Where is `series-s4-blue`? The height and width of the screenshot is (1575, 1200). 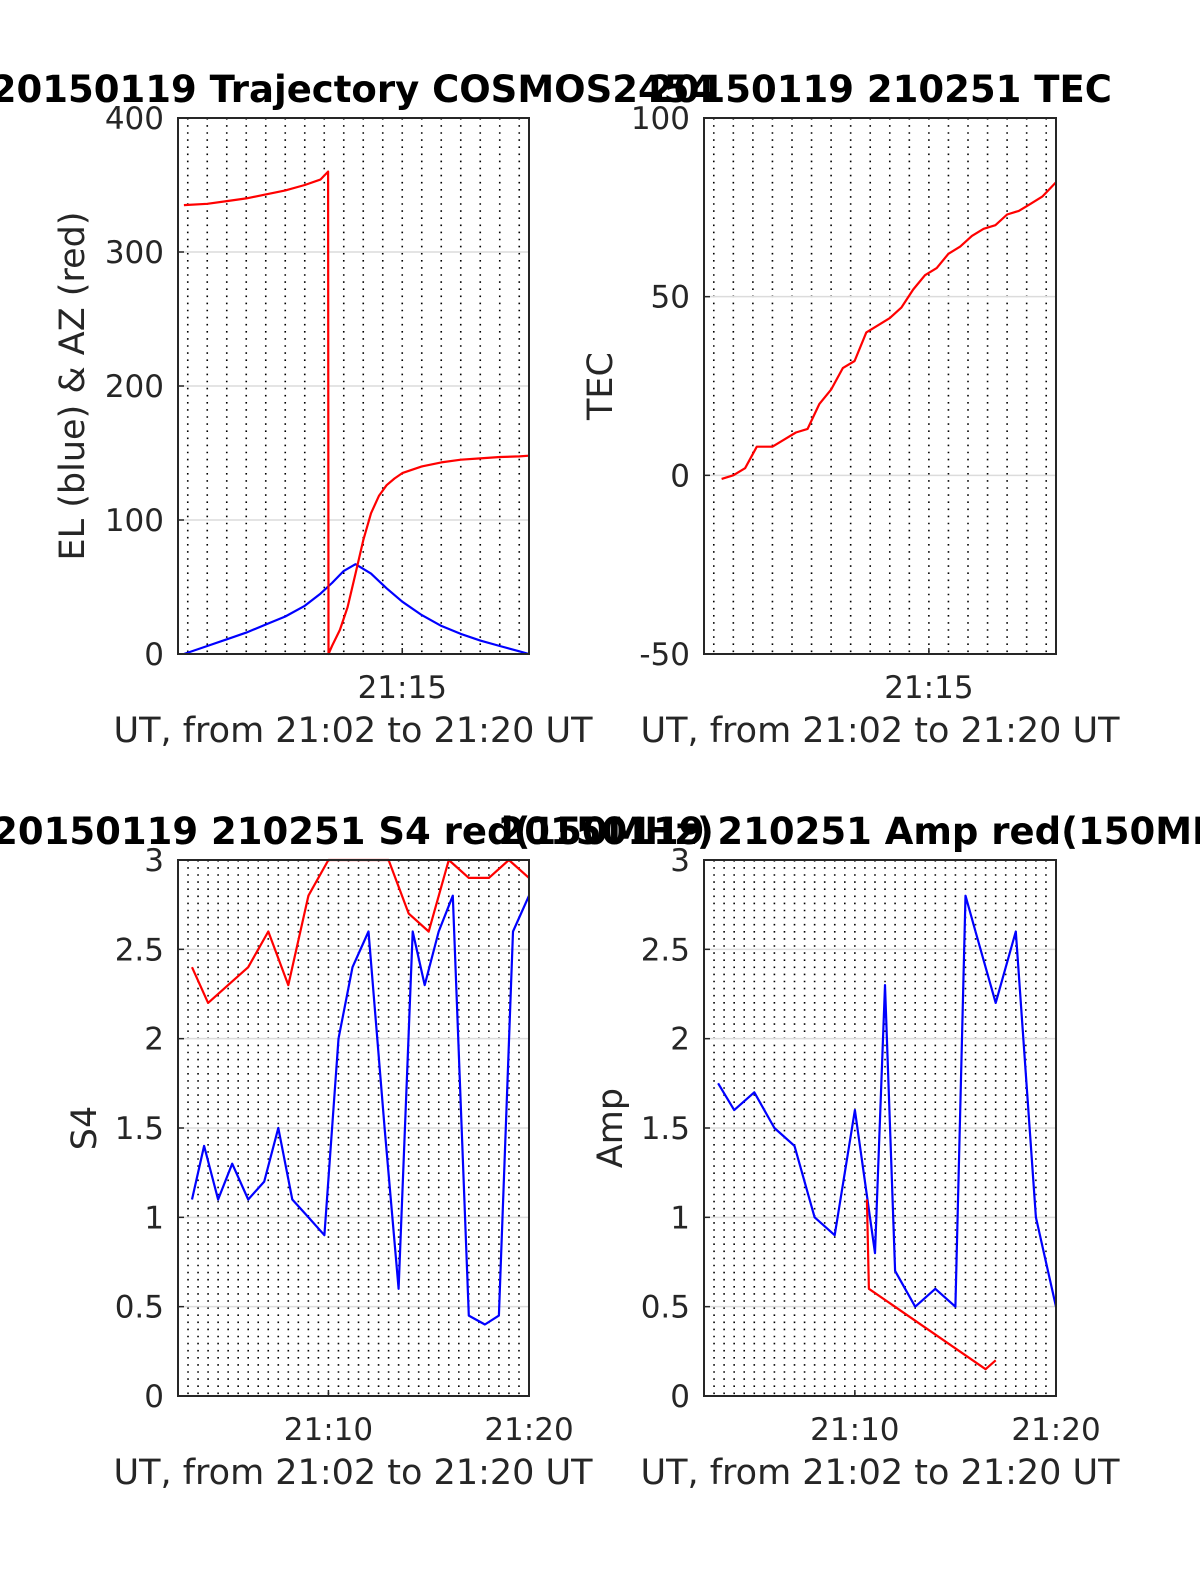 series-s4-blue is located at coordinates (360, 1110).